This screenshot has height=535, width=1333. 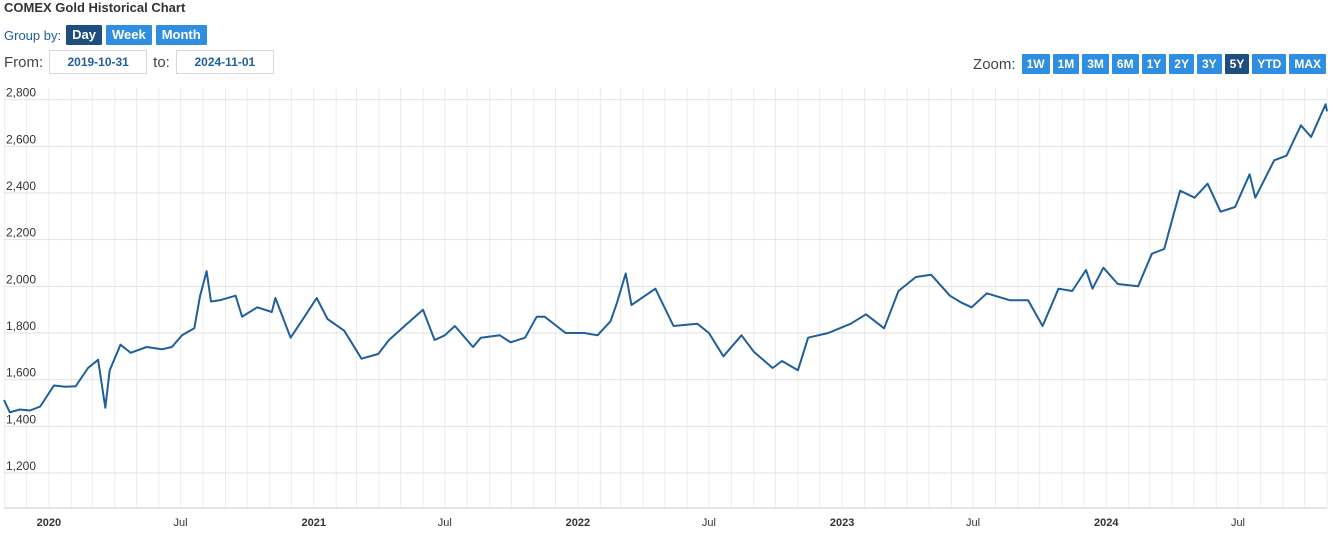 I want to click on zoom-3m-button: 3M, so click(x=1095, y=64).